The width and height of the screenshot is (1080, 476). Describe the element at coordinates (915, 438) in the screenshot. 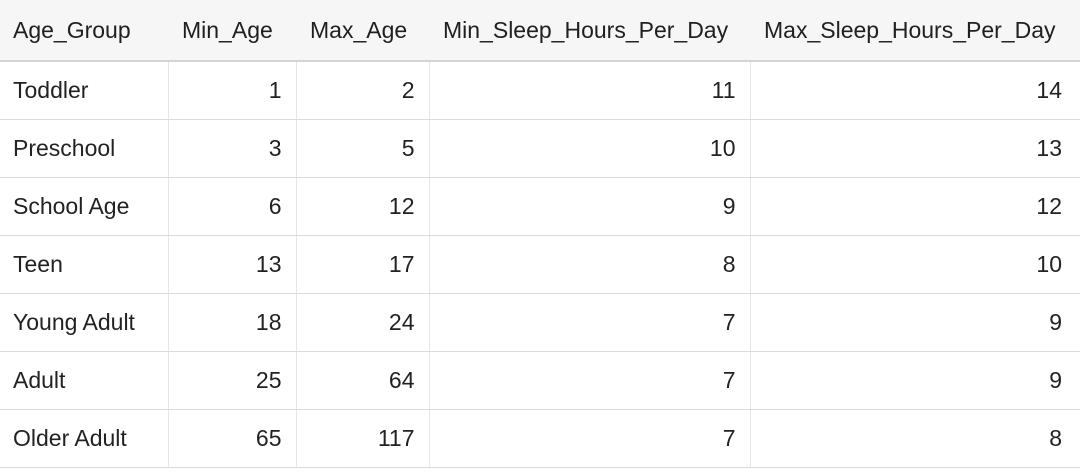

I see `cell-max-sleep-hours: 8` at that location.